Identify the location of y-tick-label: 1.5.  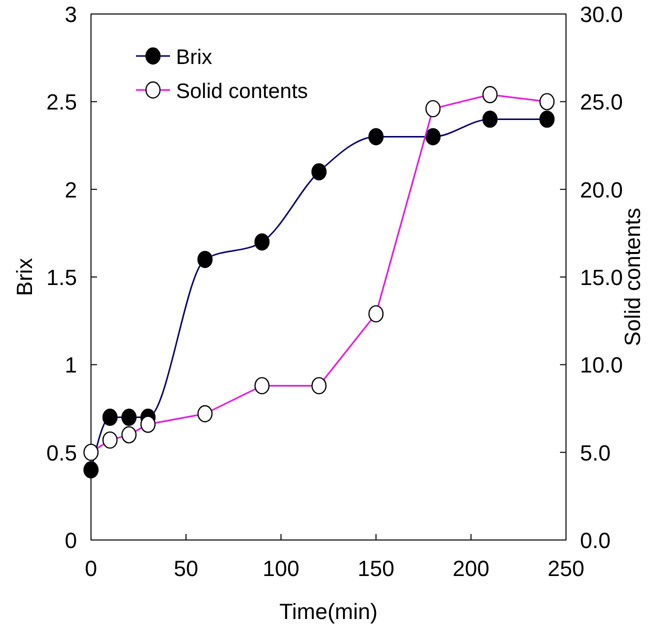
(61, 277).